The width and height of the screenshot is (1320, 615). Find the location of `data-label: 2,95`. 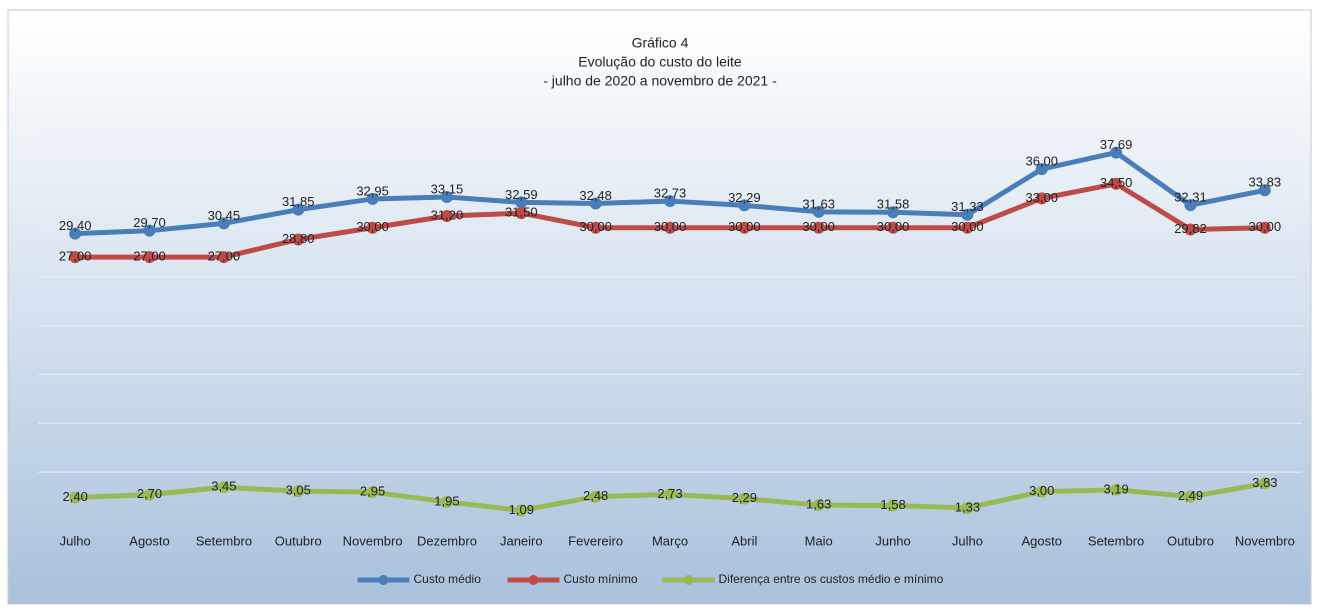

data-label: 2,95 is located at coordinates (372, 491).